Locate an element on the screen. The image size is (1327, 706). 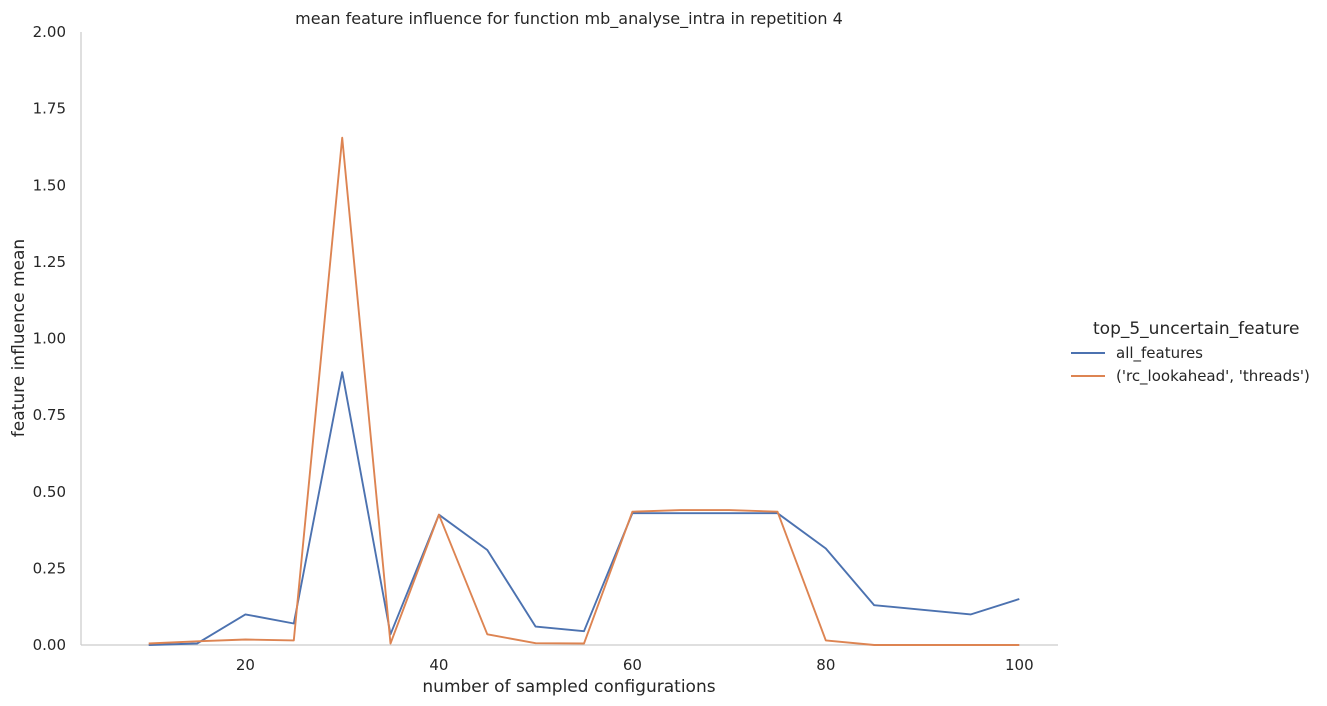
y-tick-label: 1.50 is located at coordinates (49, 185).